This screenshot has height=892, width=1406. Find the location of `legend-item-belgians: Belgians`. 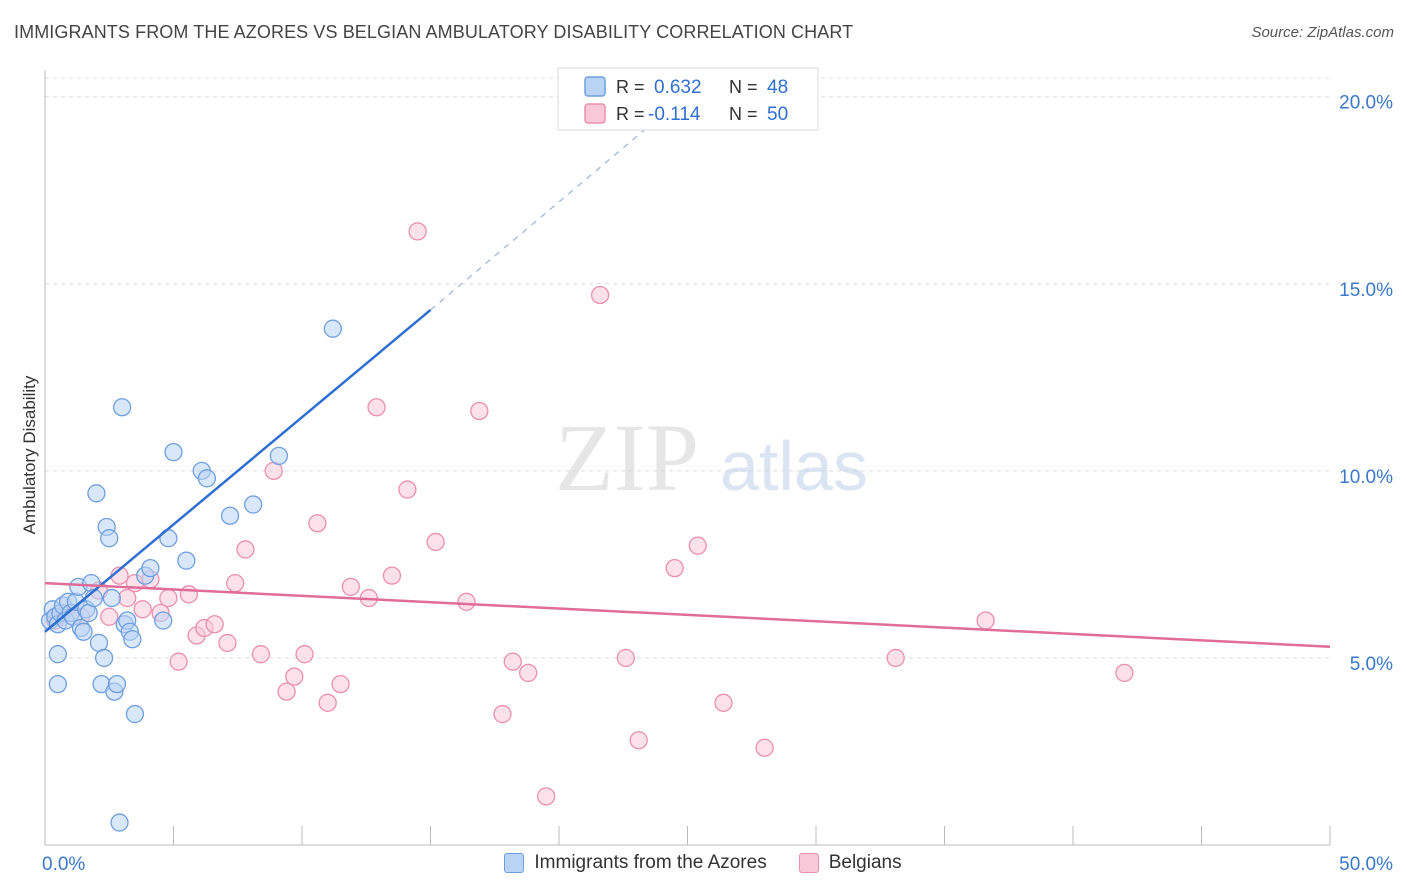

legend-item-belgians: Belgians is located at coordinates (850, 863).